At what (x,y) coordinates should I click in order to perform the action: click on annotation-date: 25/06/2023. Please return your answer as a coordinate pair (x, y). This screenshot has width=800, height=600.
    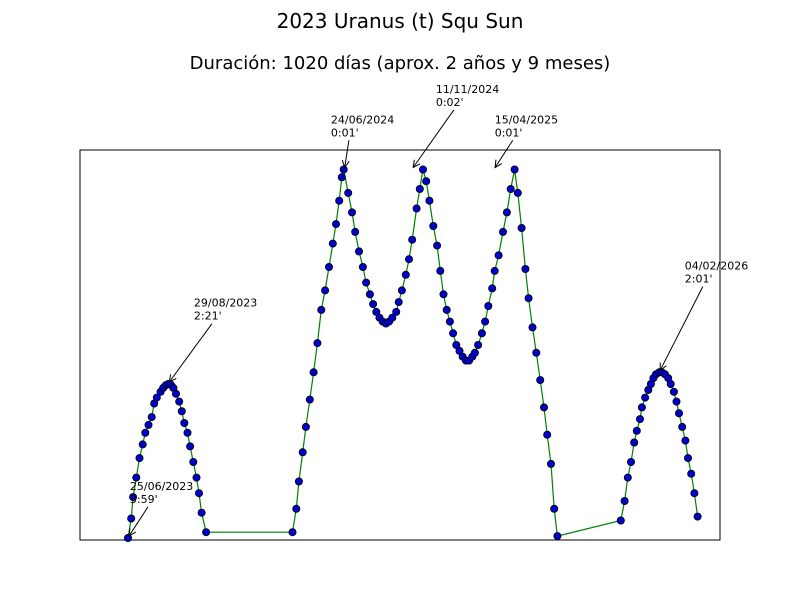
    Looking at the image, I should click on (161, 486).